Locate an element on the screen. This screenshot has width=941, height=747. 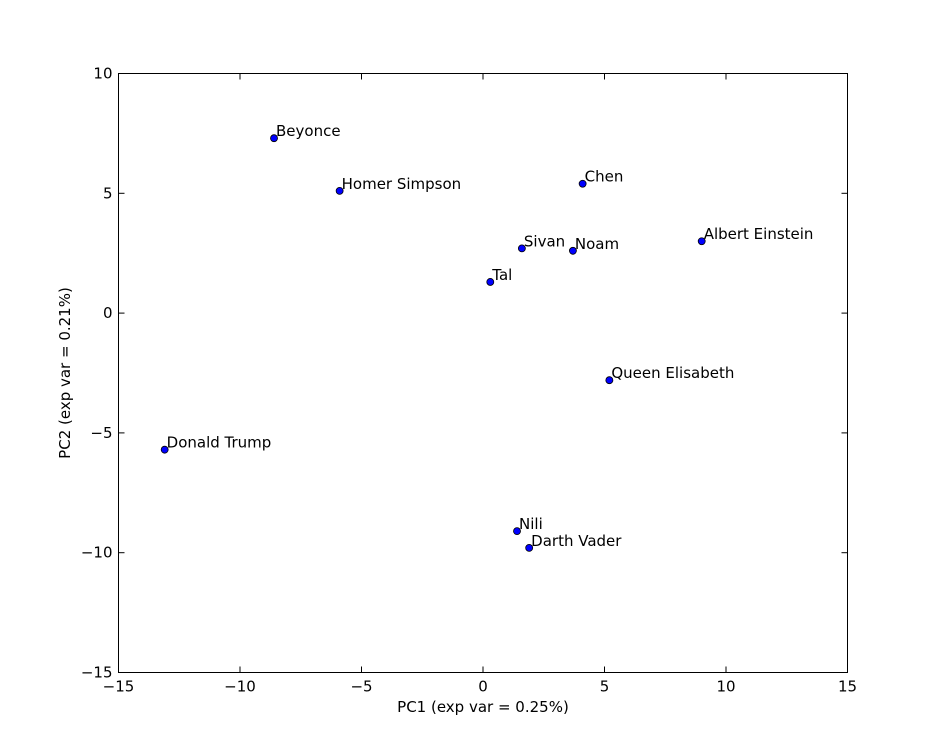
x-tick-label: 10 is located at coordinates (725, 687).